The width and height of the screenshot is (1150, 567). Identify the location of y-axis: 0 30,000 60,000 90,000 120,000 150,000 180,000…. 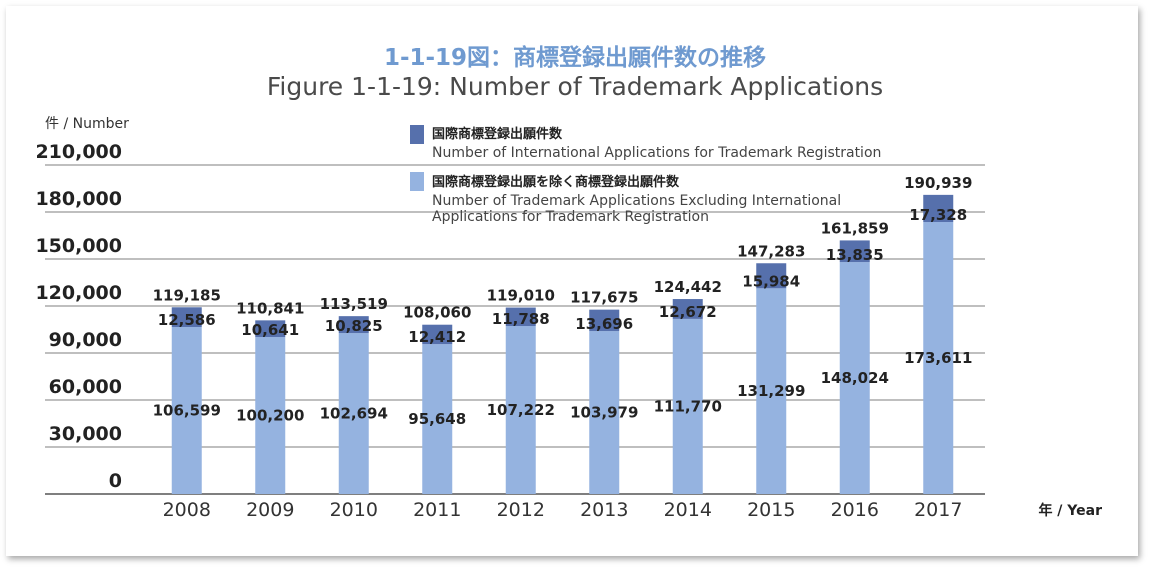
(78, 316).